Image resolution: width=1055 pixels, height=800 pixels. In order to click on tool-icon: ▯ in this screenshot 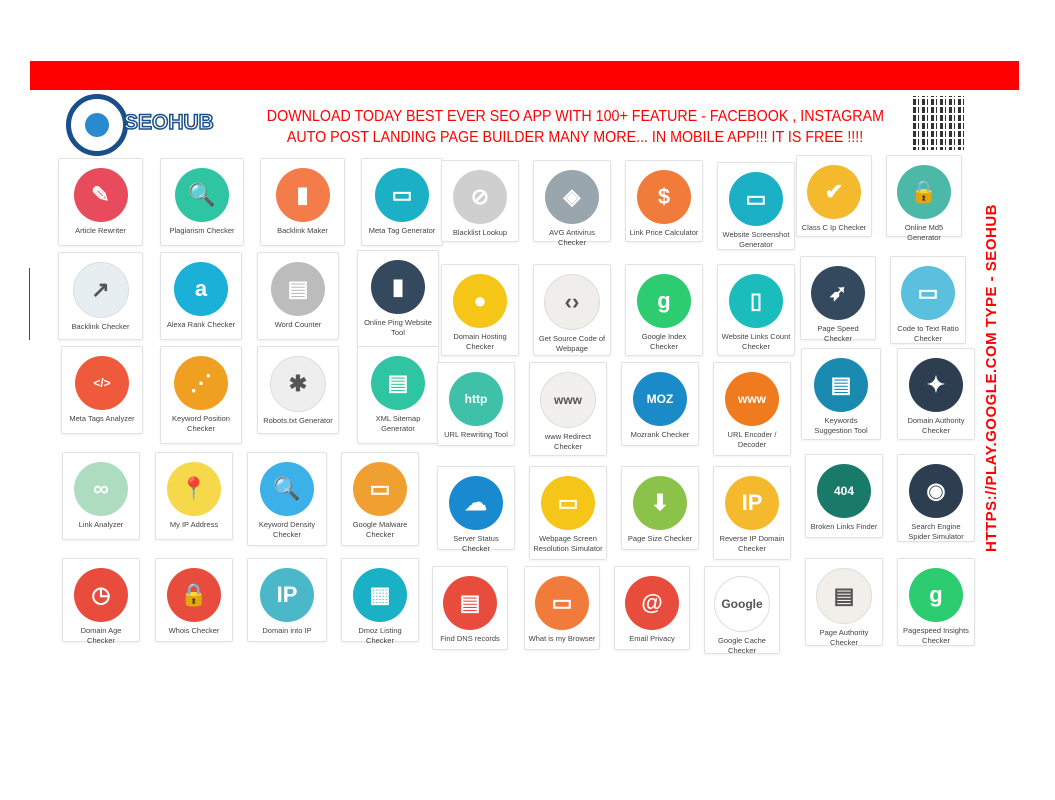, I will do `click(756, 301)`.